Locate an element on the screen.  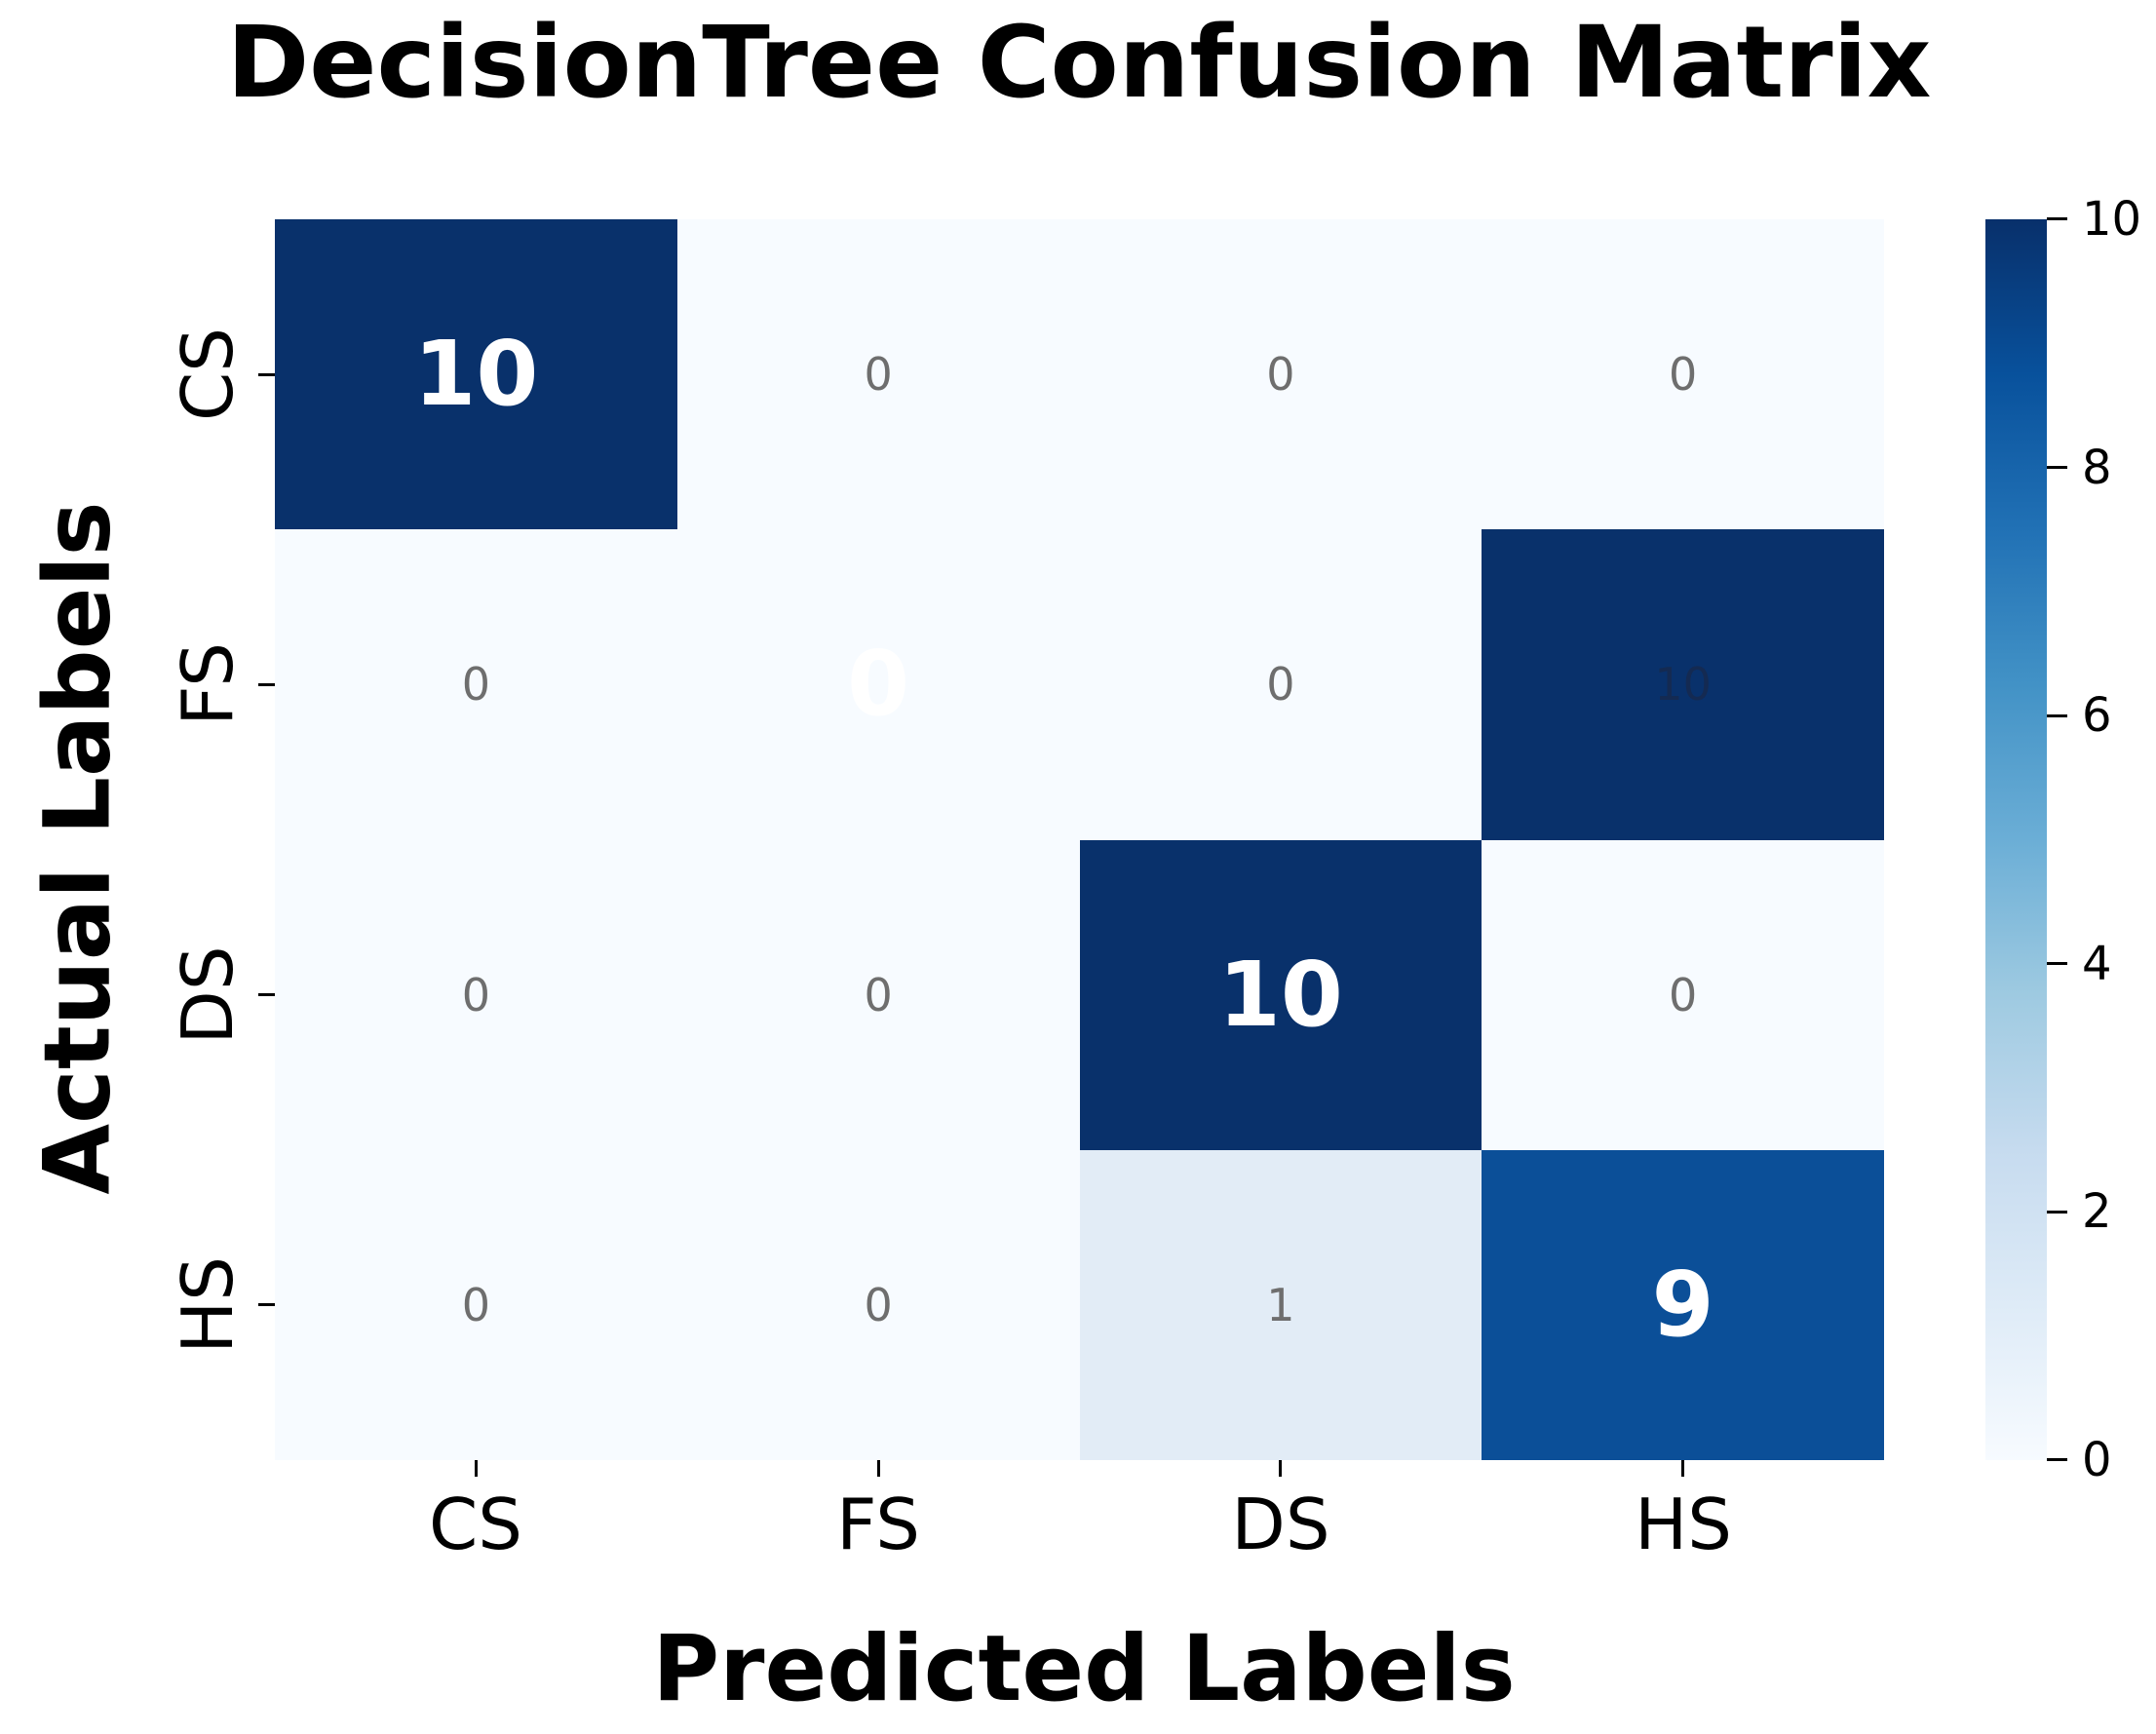
matrix-cell-r0c3: 0 is located at coordinates (1683, 375).